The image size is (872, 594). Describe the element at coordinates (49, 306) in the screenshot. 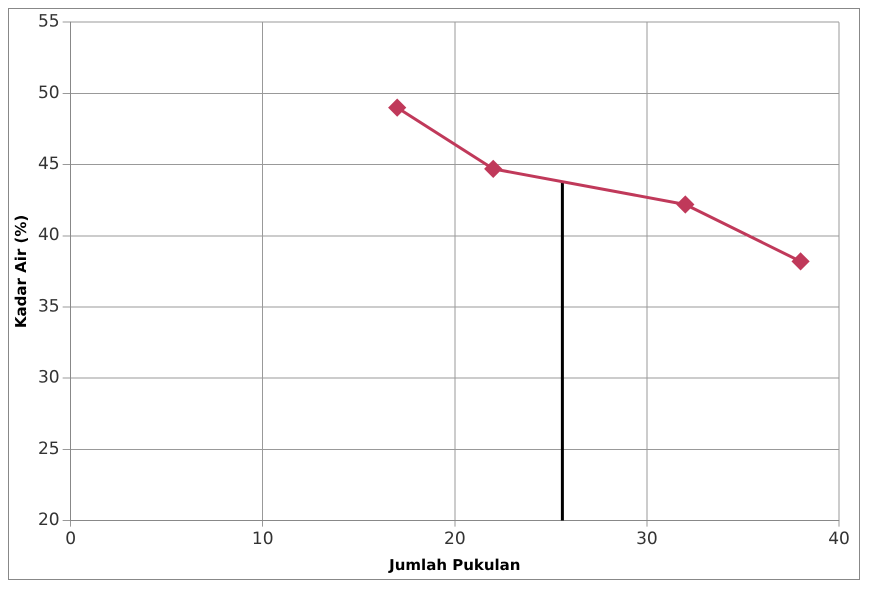

I see `y-tick-label: 35` at that location.